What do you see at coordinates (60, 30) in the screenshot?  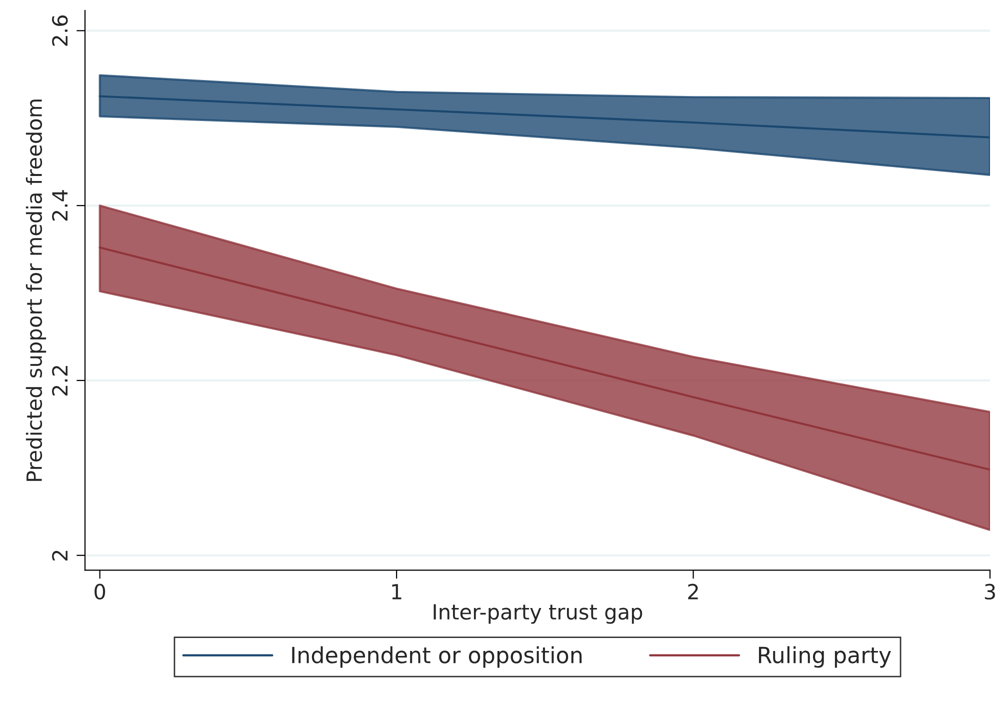 I see `y-tick-label: 2.6` at bounding box center [60, 30].